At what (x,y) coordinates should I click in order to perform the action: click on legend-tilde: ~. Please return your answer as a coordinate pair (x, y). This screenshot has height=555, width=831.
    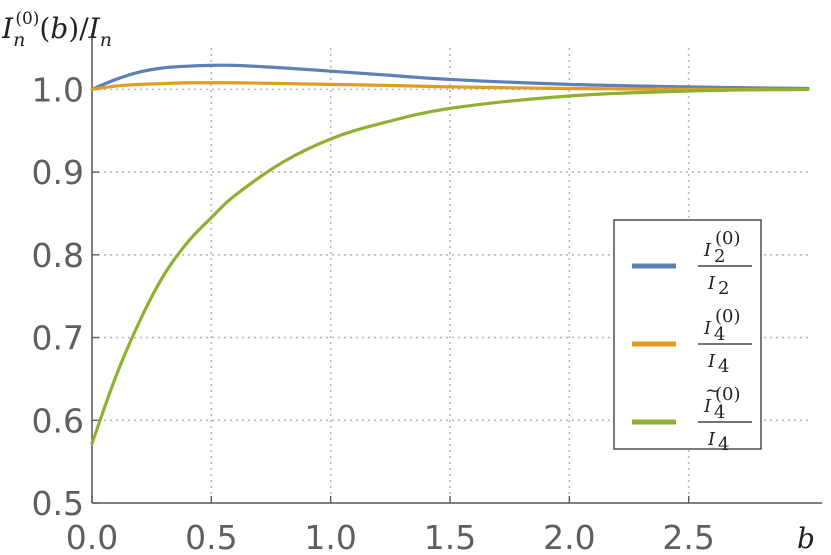
    Looking at the image, I should click on (712, 390).